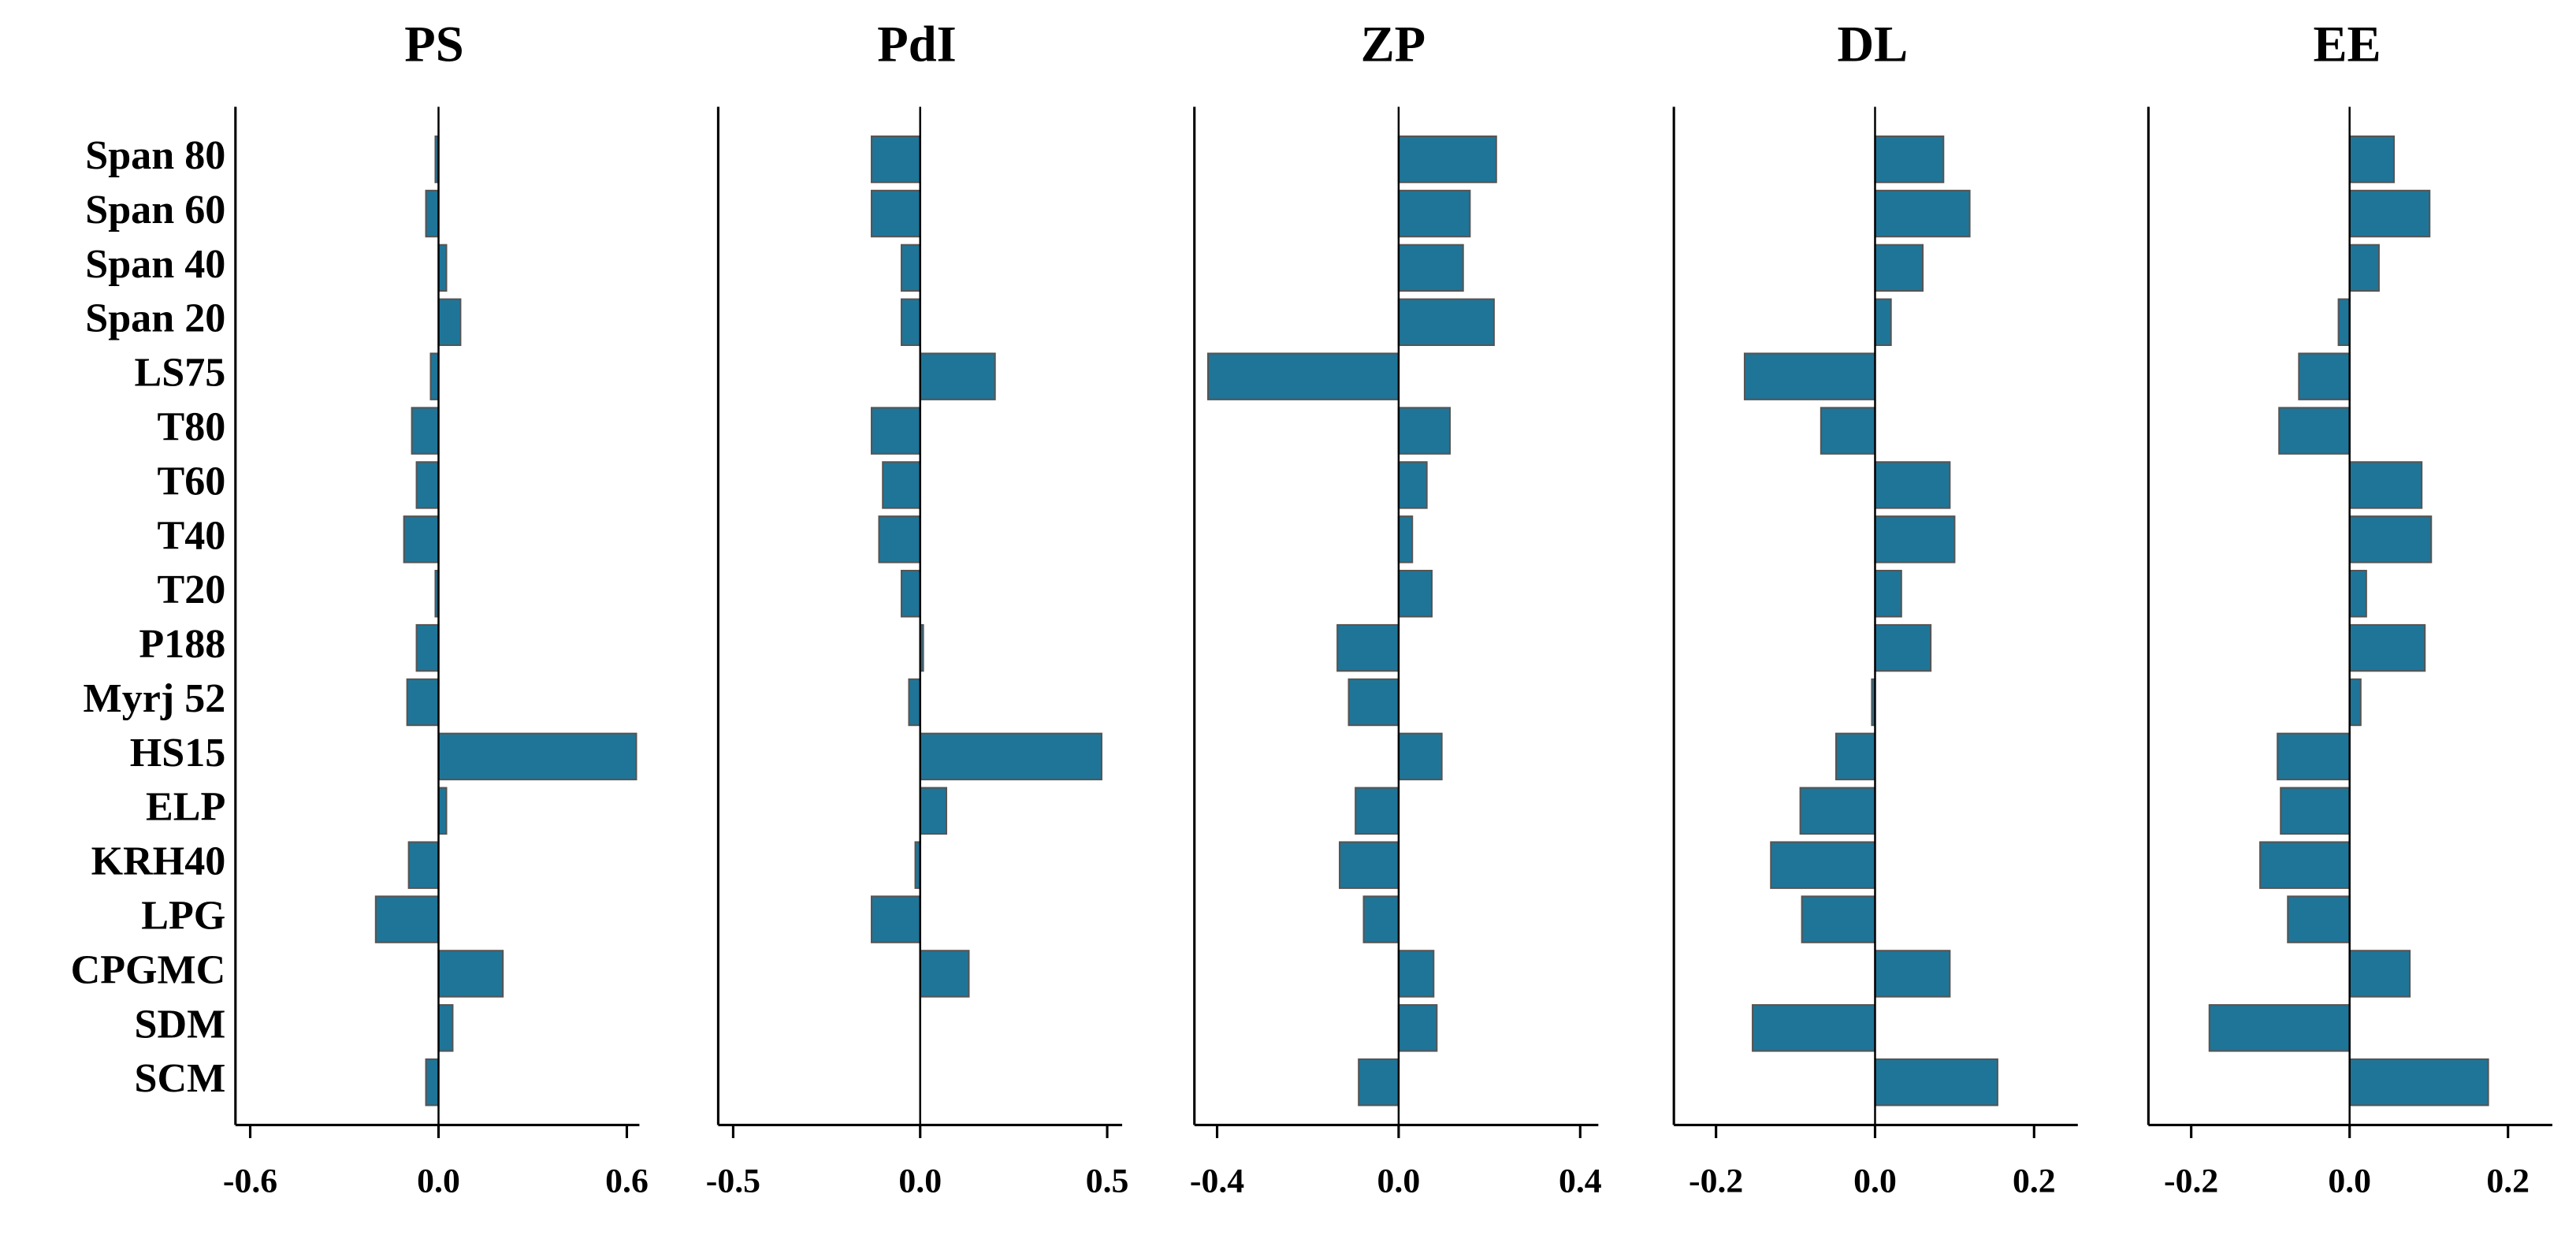 This screenshot has width=2576, height=1235. What do you see at coordinates (155, 698) in the screenshot?
I see `category-label: Myrj 52` at bounding box center [155, 698].